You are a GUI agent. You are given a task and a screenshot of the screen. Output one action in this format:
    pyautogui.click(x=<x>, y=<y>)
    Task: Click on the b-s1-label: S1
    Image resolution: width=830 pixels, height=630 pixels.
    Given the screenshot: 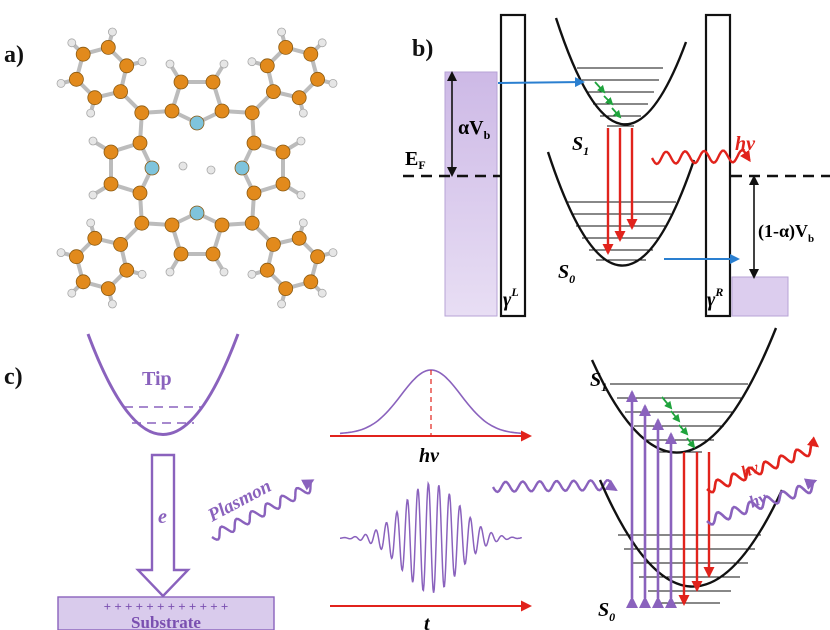 What is the action you would take?
    pyautogui.click(x=580, y=145)
    